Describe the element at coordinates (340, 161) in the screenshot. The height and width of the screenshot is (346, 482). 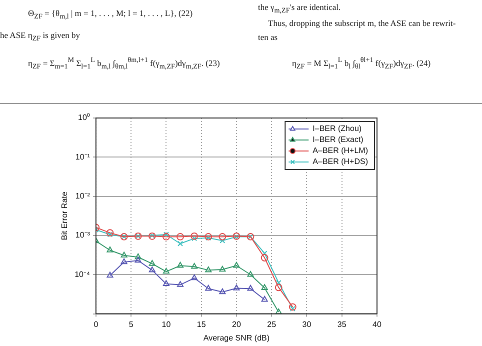
I see `legend-label: A–BER (H+DS)` at that location.